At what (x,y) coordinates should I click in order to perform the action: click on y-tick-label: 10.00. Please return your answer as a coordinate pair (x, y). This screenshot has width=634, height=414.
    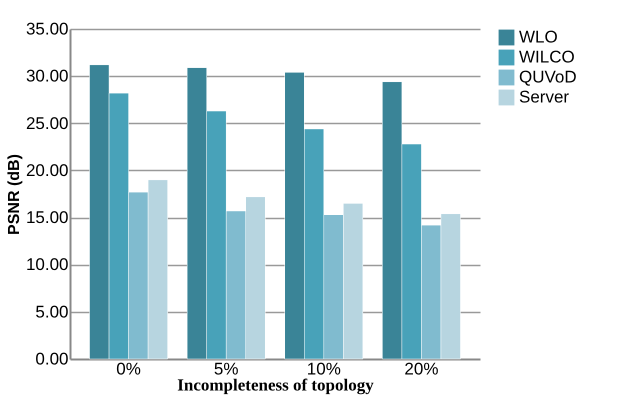
    Looking at the image, I should click on (47, 264).